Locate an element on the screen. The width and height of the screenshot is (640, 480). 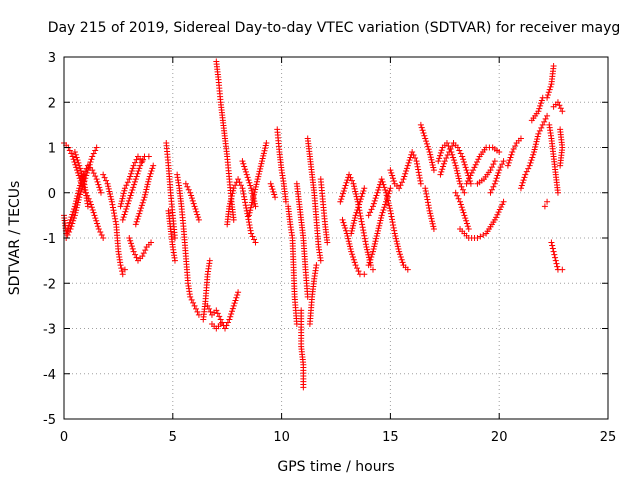
x-tick-label: 15 is located at coordinates (390, 437).